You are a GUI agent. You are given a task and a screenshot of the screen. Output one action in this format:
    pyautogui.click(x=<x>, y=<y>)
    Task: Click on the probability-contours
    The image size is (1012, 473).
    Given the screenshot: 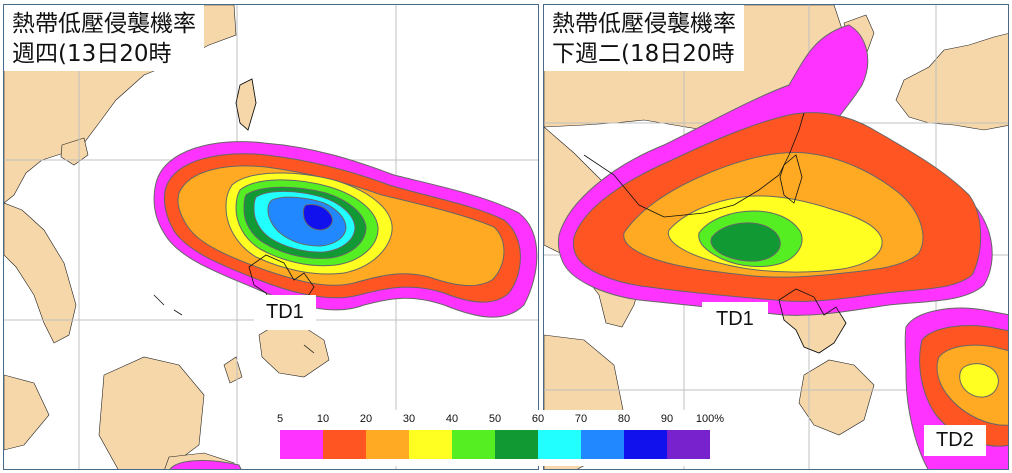 What is the action you would take?
    pyautogui.click(x=345, y=229)
    